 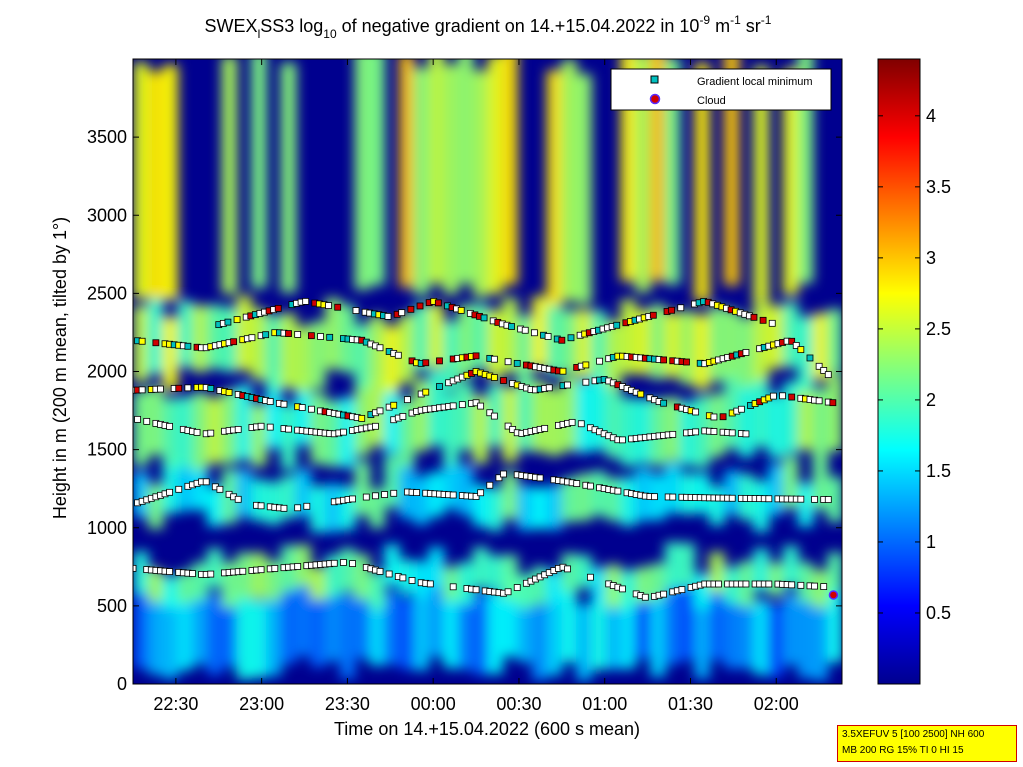 I want to click on title-unit1: m, so click(x=720, y=26).